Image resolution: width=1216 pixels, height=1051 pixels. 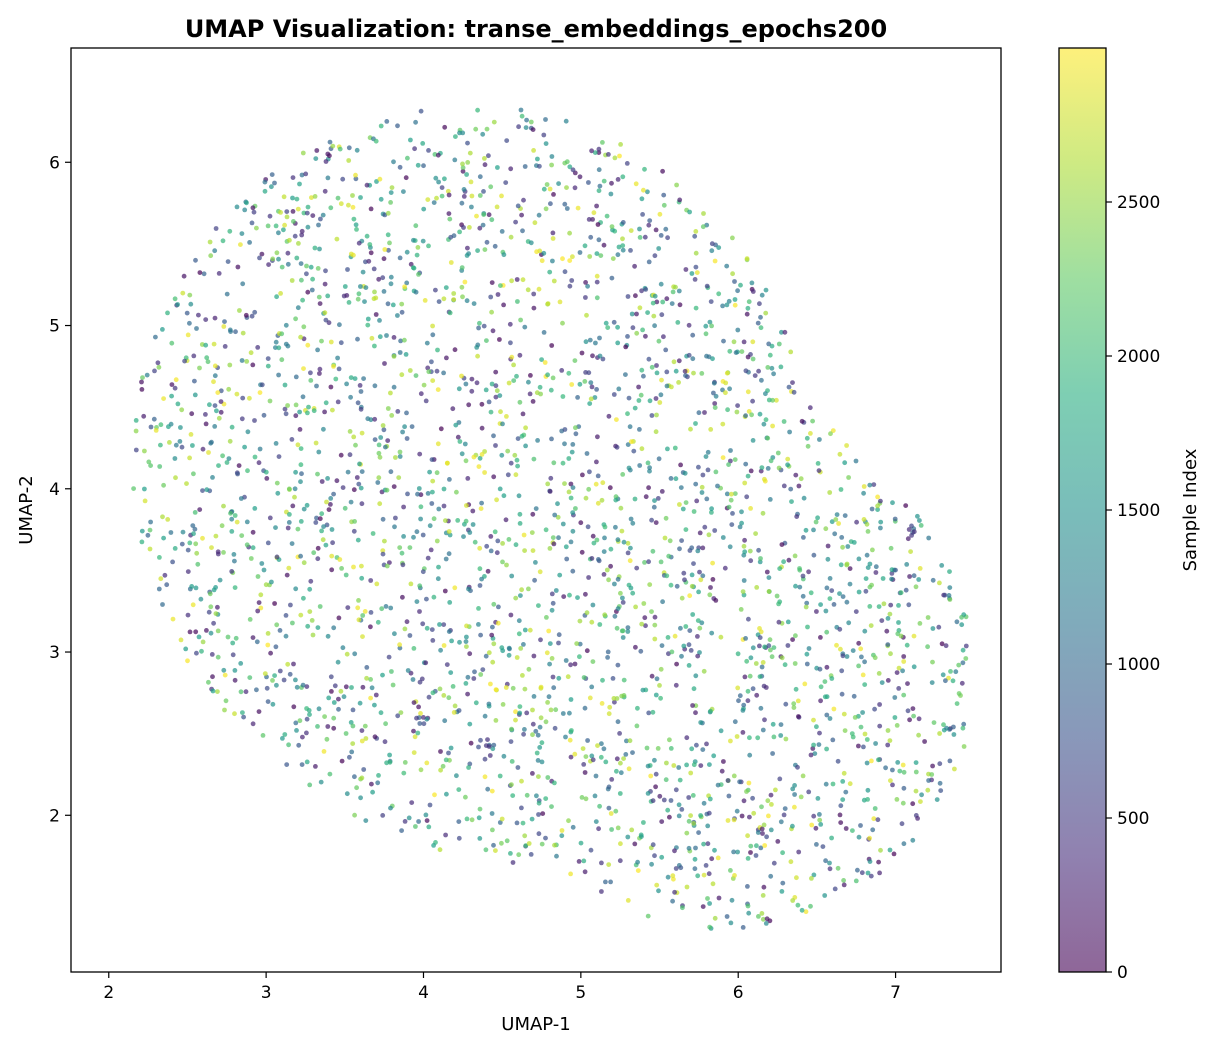 What do you see at coordinates (1138, 665) in the screenshot?
I see `colorbar-tick-label: 1000` at bounding box center [1138, 665].